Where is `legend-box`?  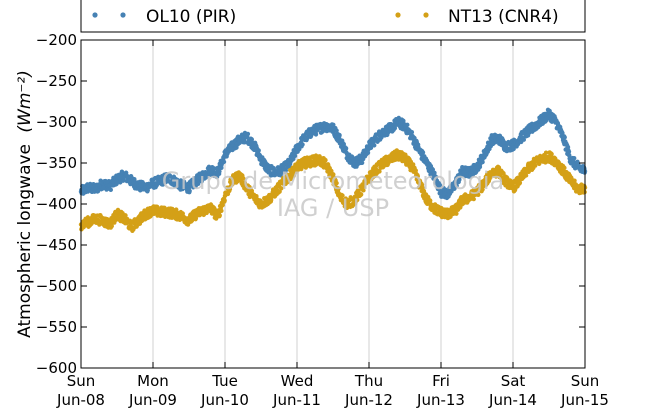 legend-box is located at coordinates (333, 16).